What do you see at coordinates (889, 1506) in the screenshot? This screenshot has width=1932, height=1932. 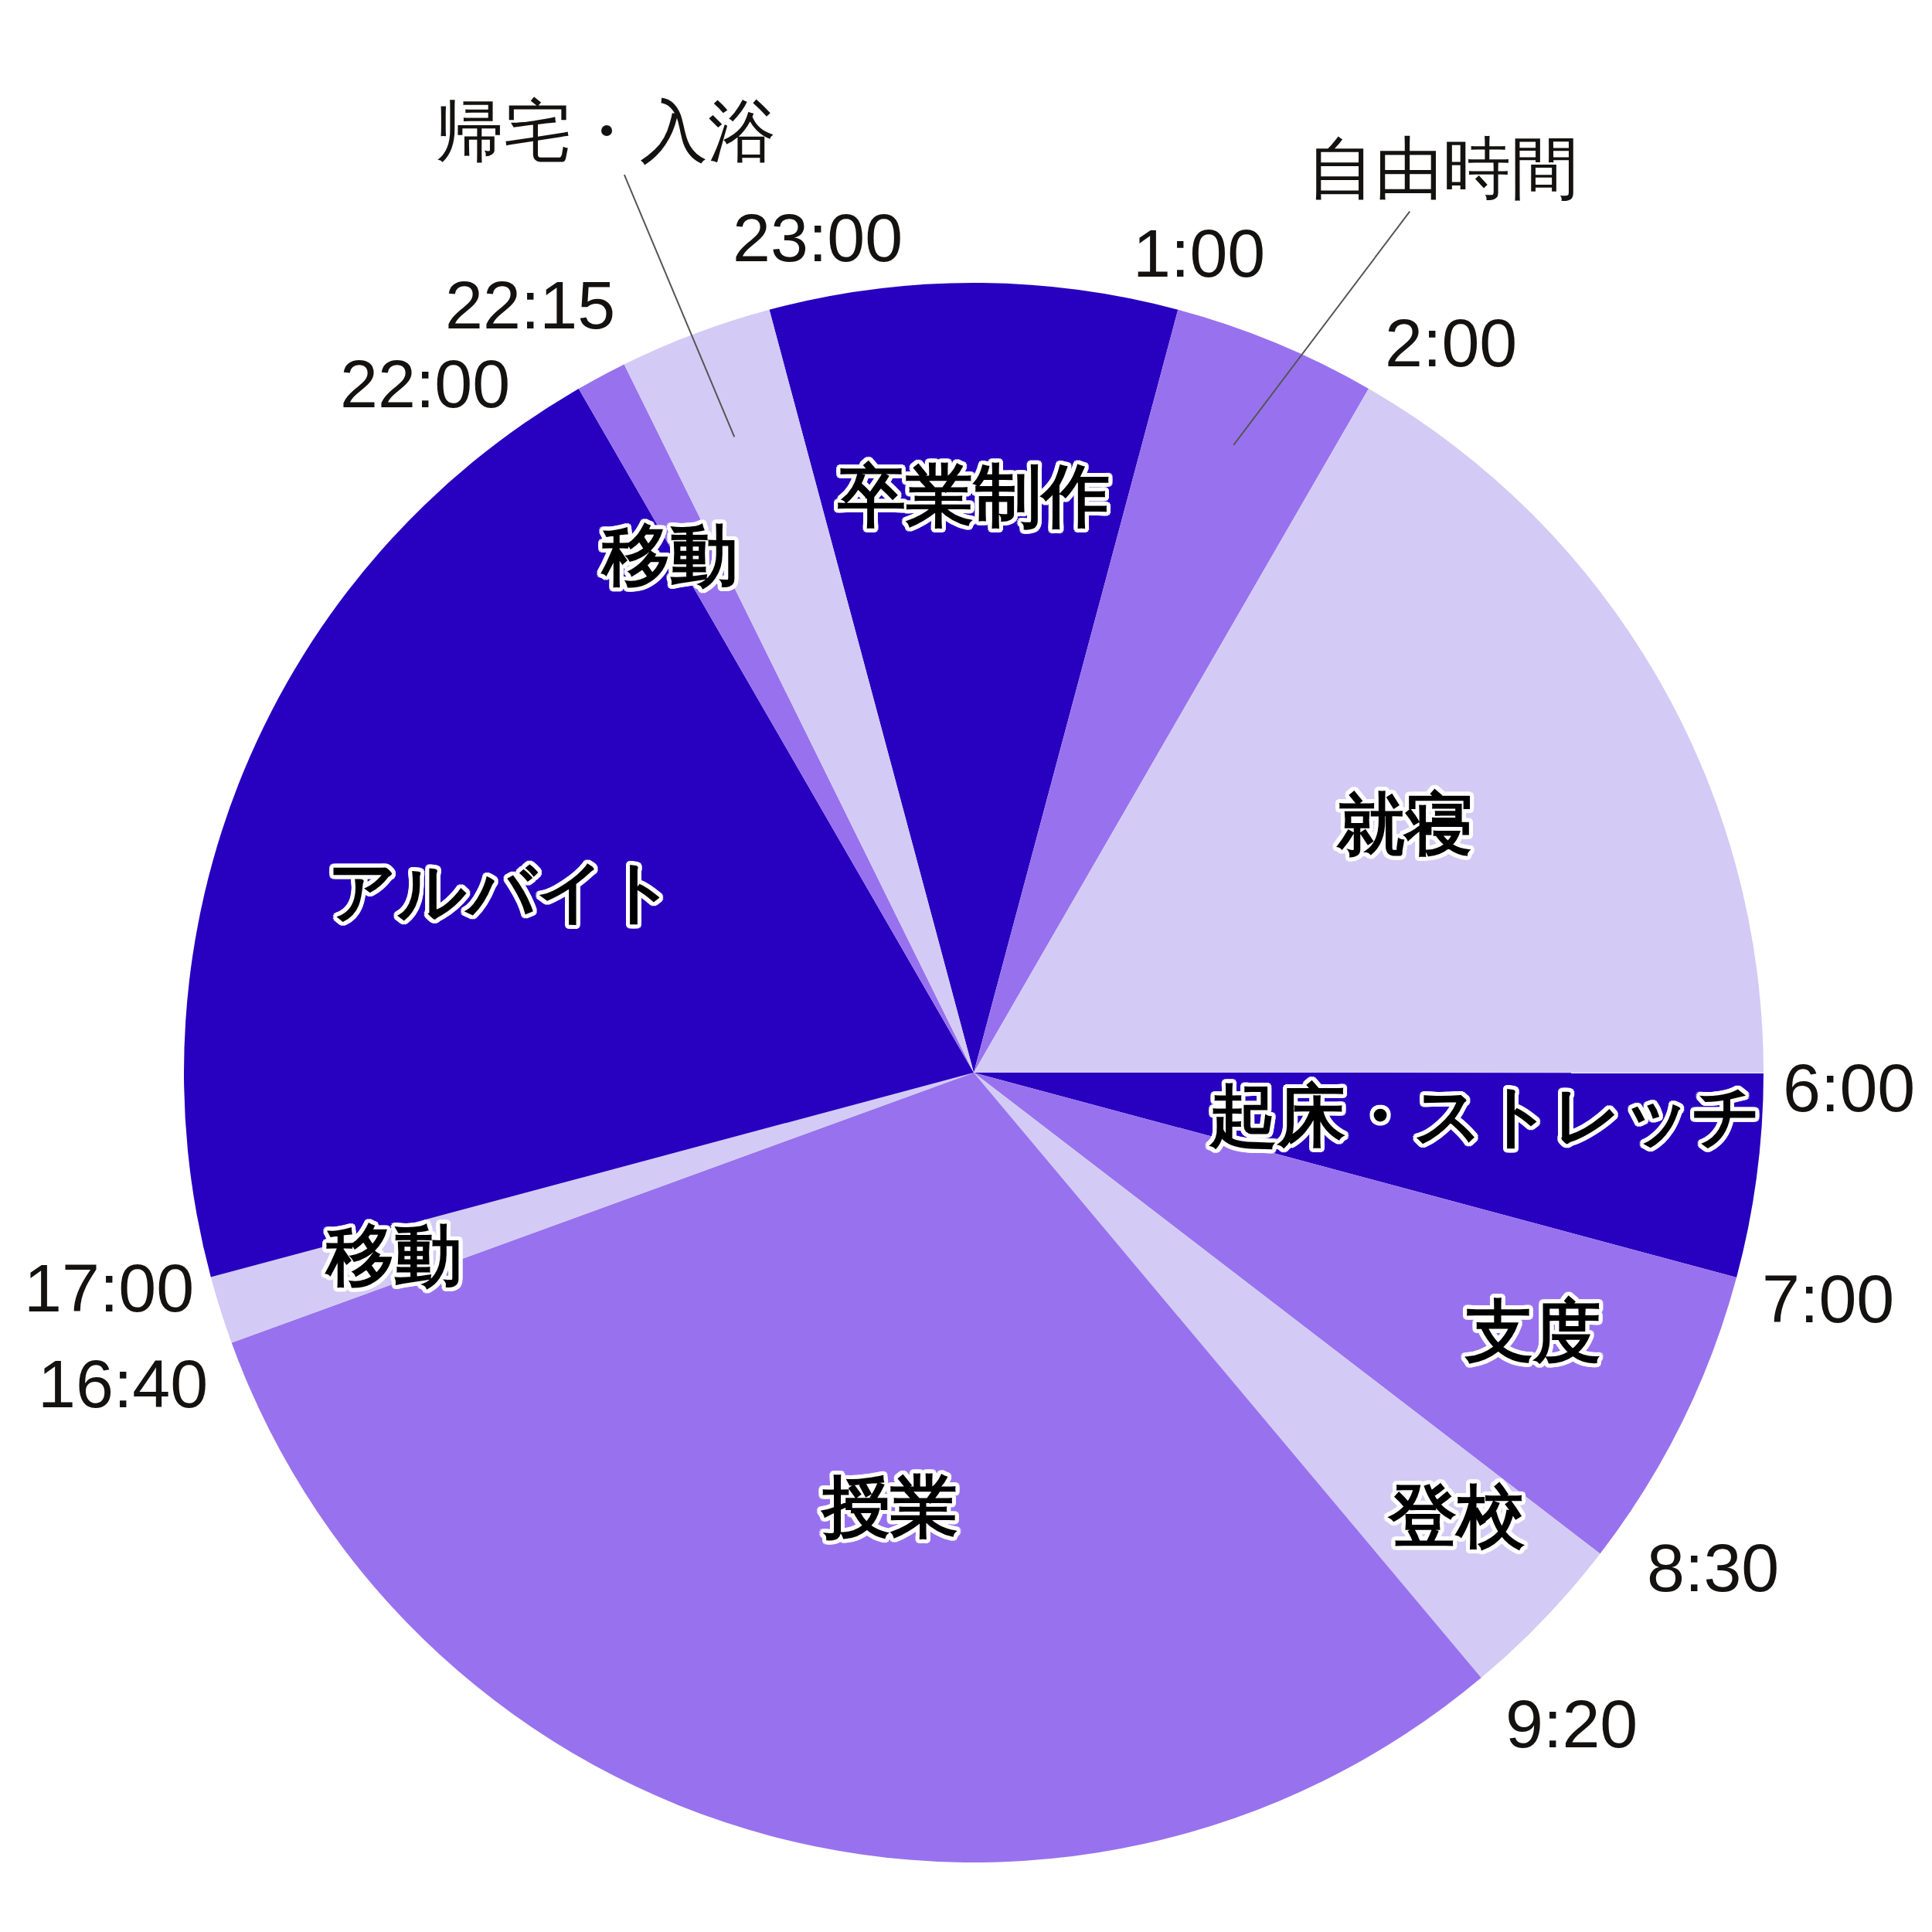 I see `slice-label: 授業` at bounding box center [889, 1506].